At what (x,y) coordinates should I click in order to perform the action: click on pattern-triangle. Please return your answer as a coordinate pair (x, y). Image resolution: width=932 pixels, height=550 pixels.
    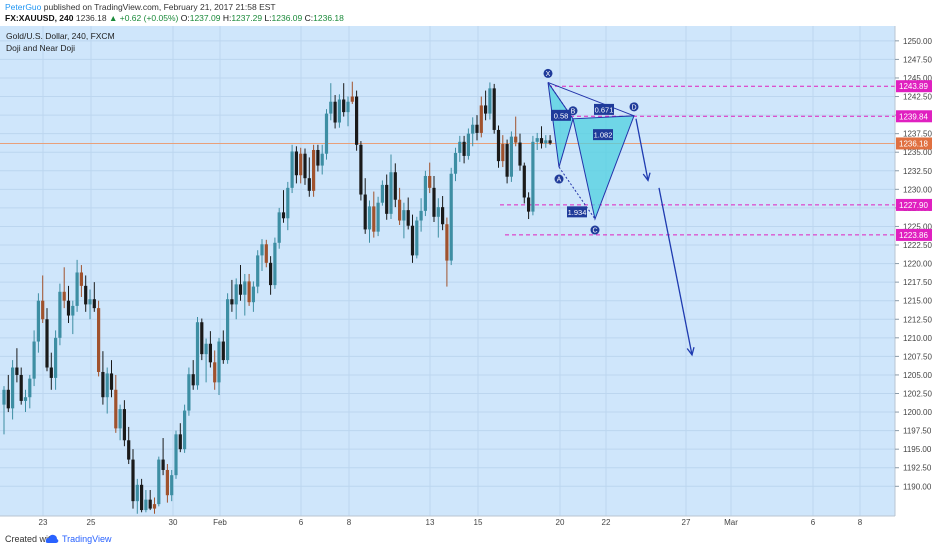
    Looking at the image, I should click on (603, 168).